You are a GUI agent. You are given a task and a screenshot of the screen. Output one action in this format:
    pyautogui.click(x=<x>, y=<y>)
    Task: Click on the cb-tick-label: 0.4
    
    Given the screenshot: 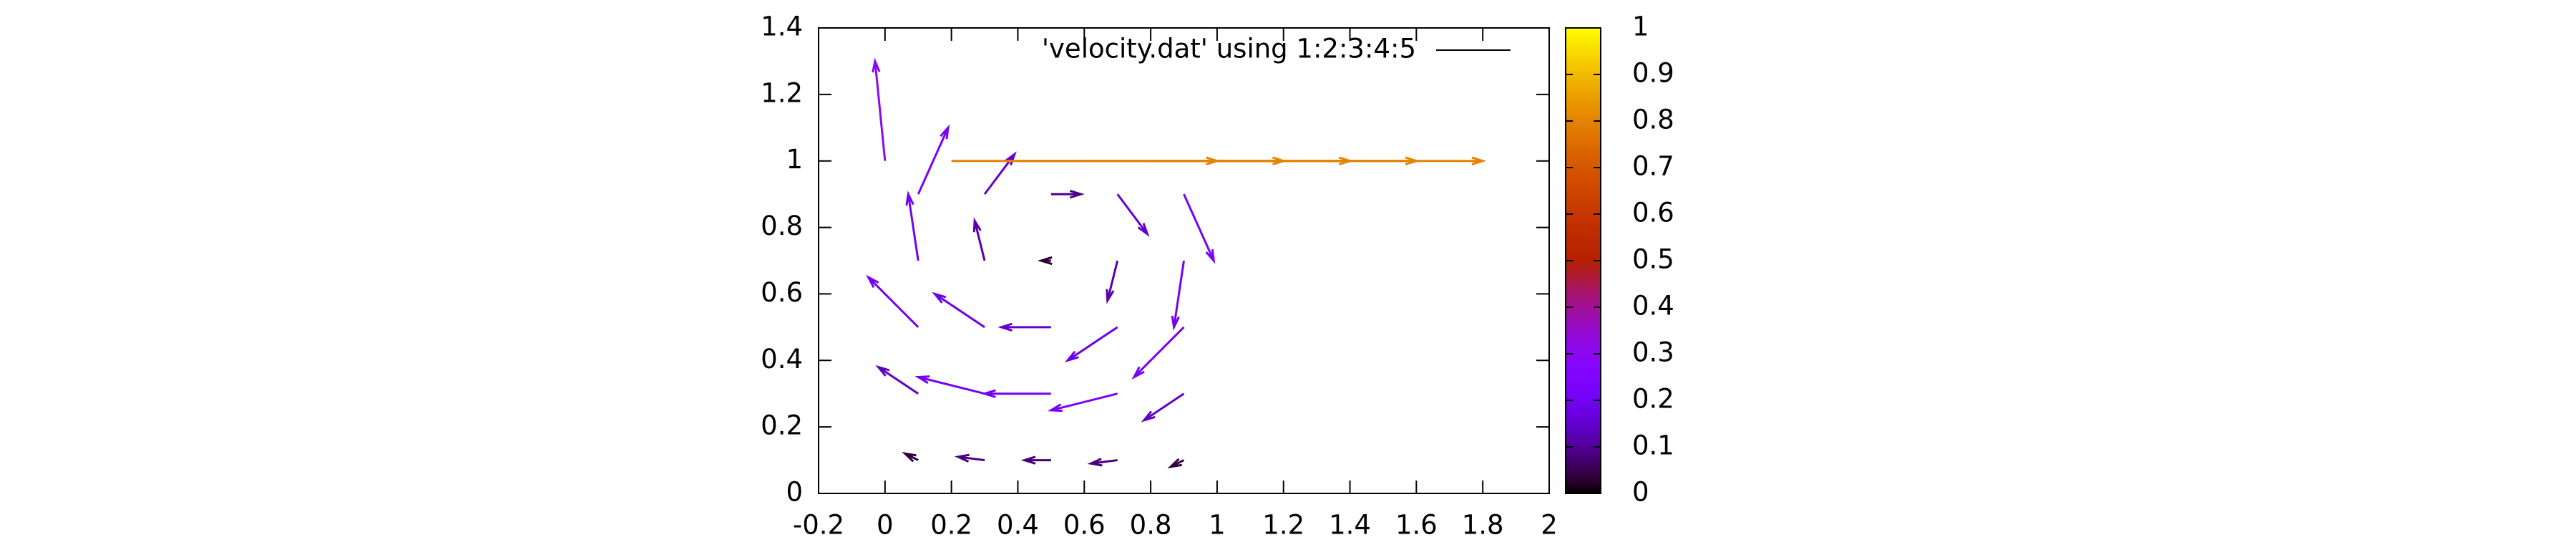 What is the action you would take?
    pyautogui.click(x=1653, y=306)
    